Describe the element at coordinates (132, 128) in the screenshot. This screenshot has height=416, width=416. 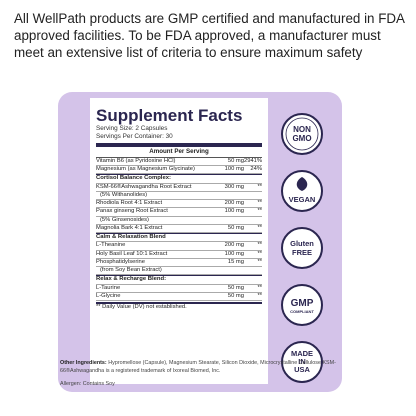
I see `serving-size: Serving Size: 2 Capsules` at that location.